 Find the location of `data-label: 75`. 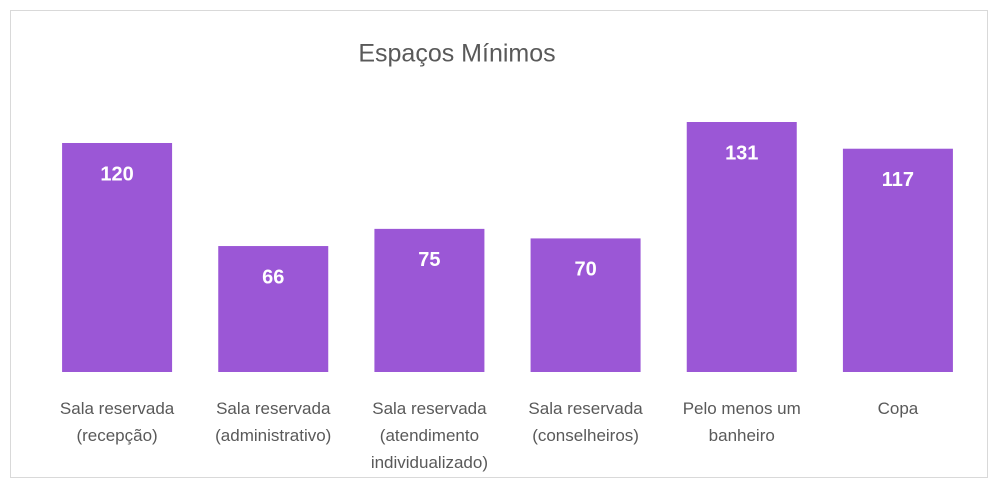

data-label: 75 is located at coordinates (429, 260).